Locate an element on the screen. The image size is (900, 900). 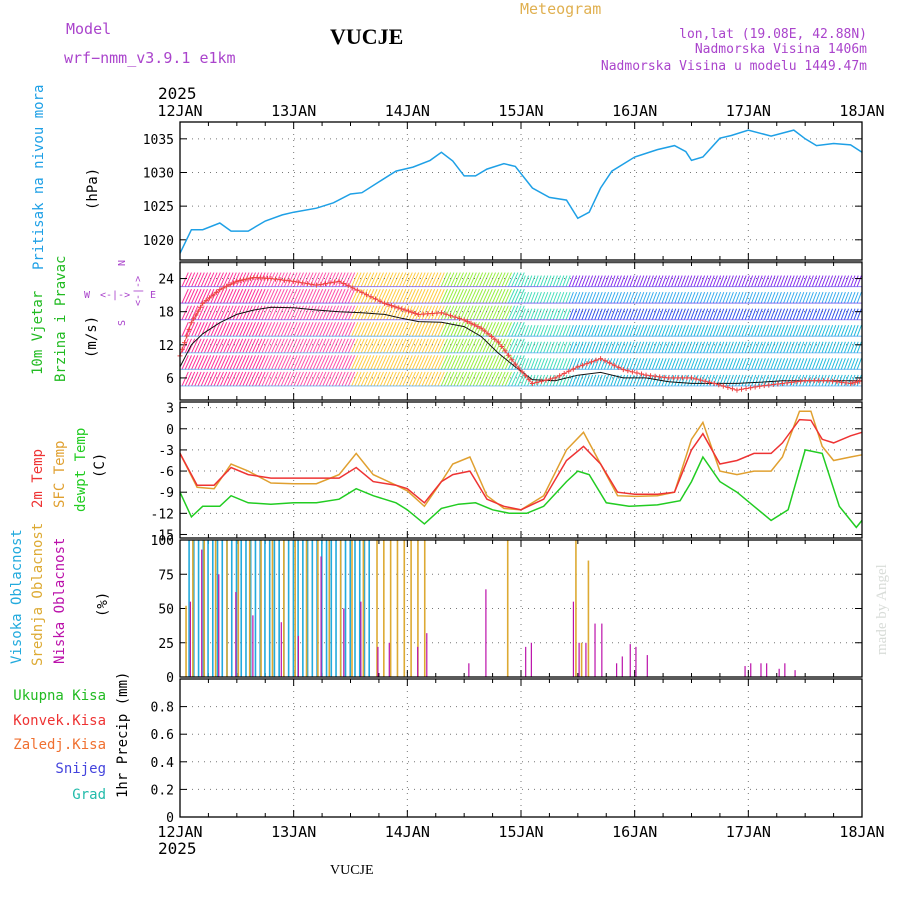
compass-arrows-h: <-|-> is located at coordinates (115, 295).